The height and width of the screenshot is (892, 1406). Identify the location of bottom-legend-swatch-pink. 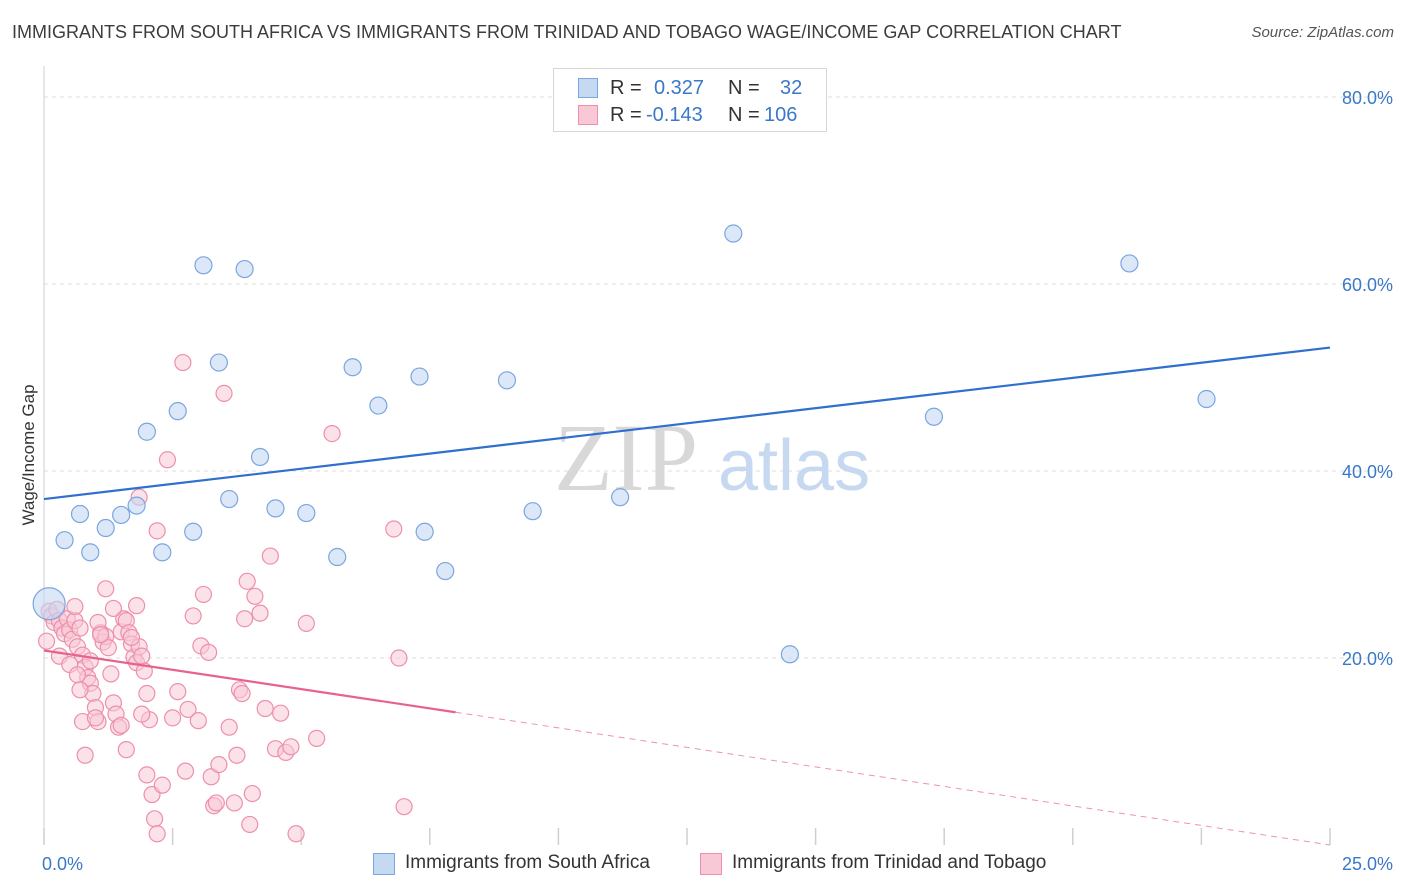
(711, 864).